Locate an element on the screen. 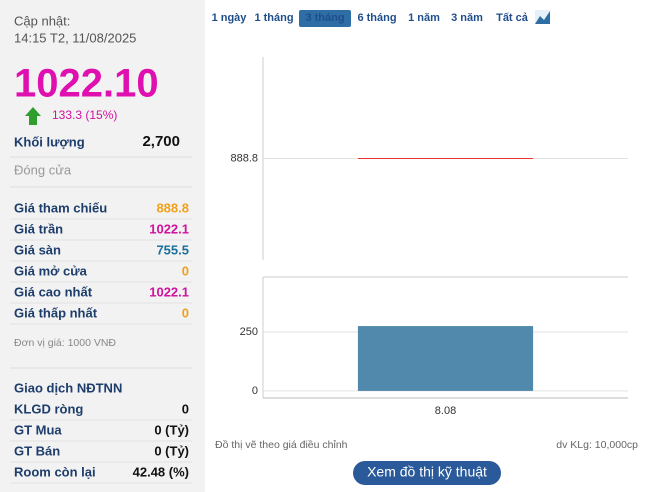  tech-chart-button is located at coordinates (427, 473).